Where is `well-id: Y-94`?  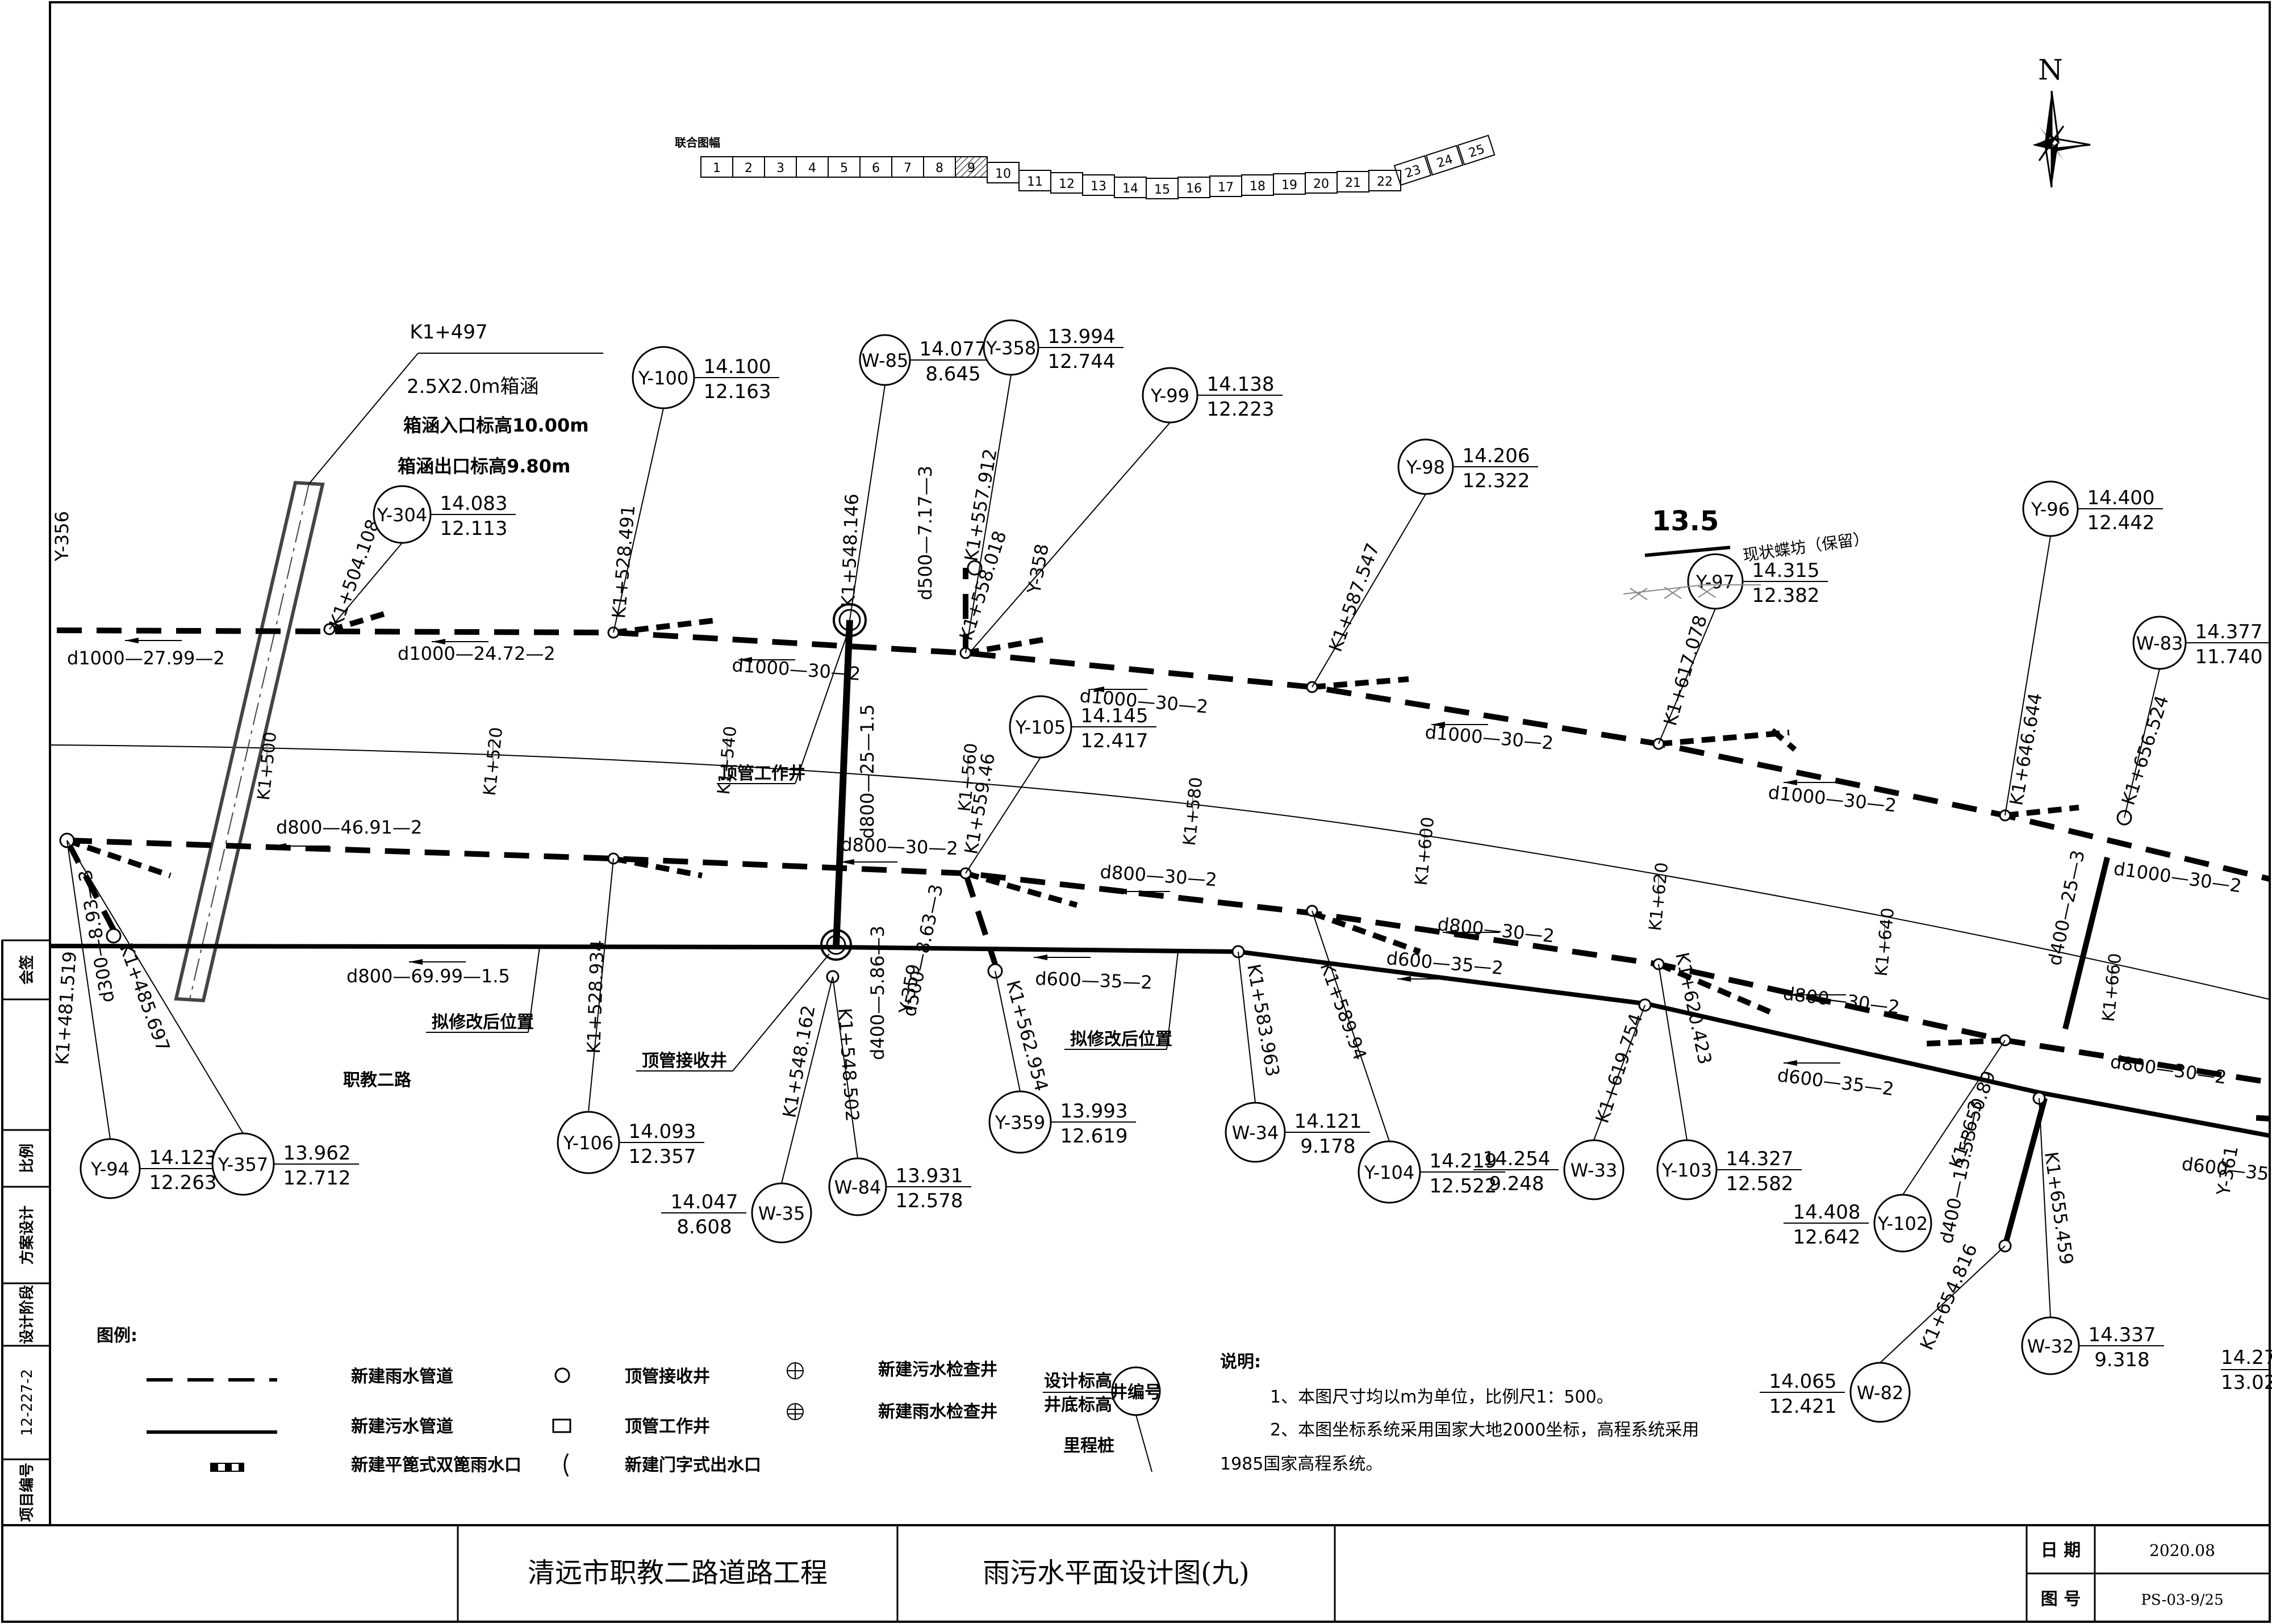 well-id: Y-94 is located at coordinates (110, 1169).